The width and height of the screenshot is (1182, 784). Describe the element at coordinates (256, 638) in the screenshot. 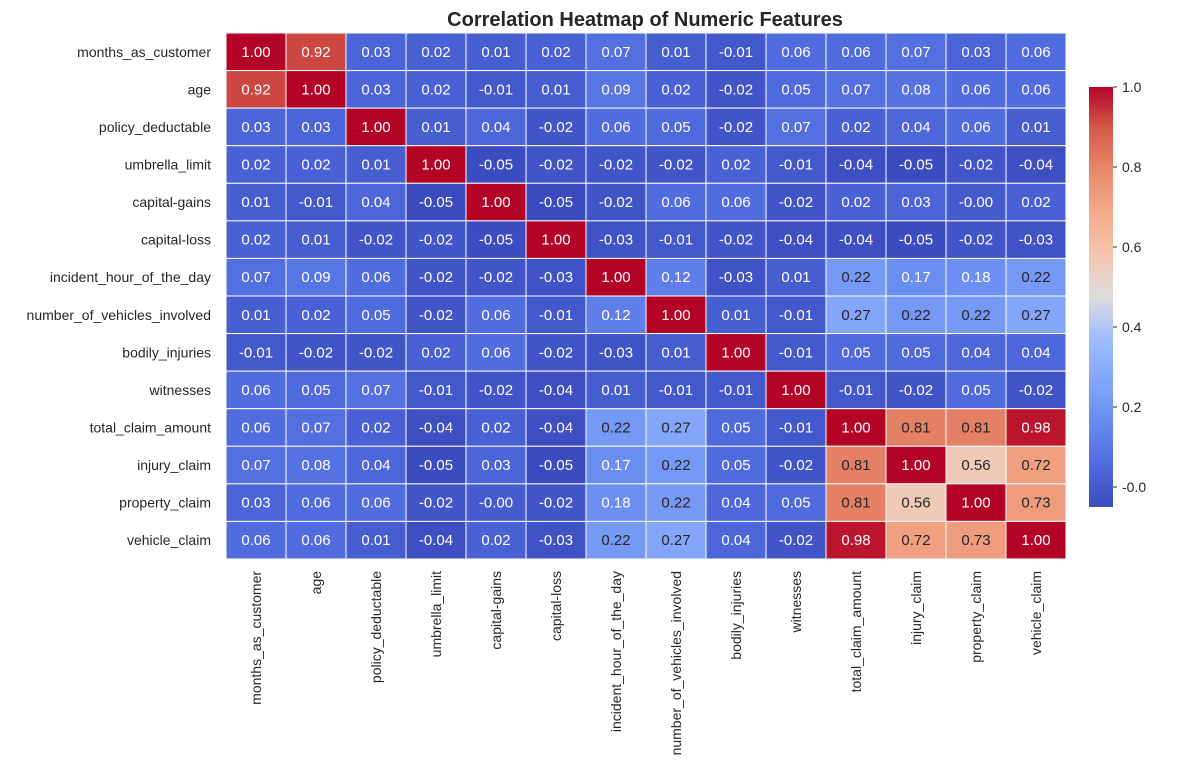

I see `column-tick-label: months_as_customer` at that location.